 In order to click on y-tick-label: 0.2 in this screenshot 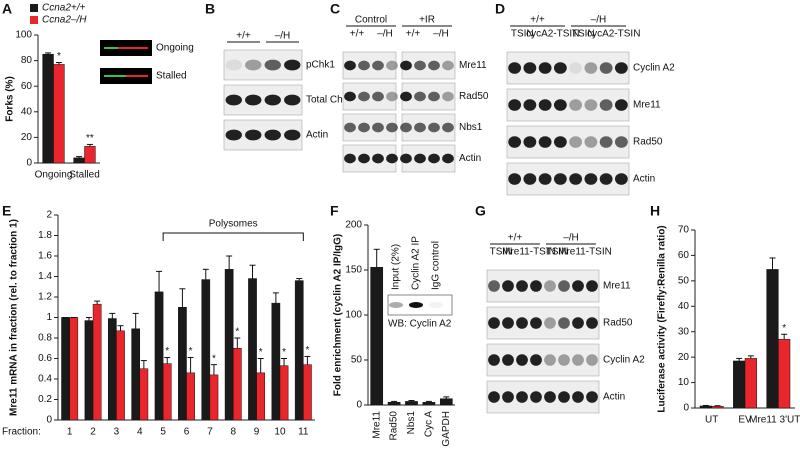, I will do `click(45, 399)`.